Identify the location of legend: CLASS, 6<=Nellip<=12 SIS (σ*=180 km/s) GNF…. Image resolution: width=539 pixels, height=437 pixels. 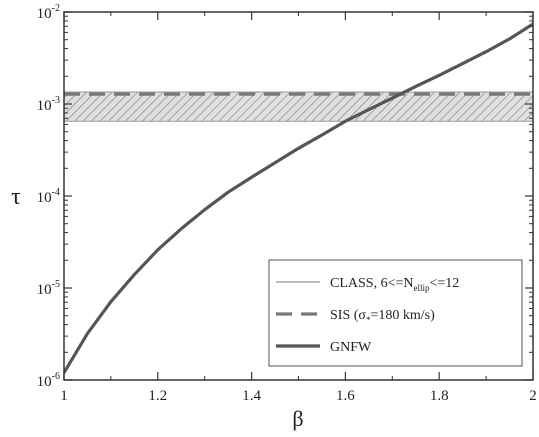
(395, 313).